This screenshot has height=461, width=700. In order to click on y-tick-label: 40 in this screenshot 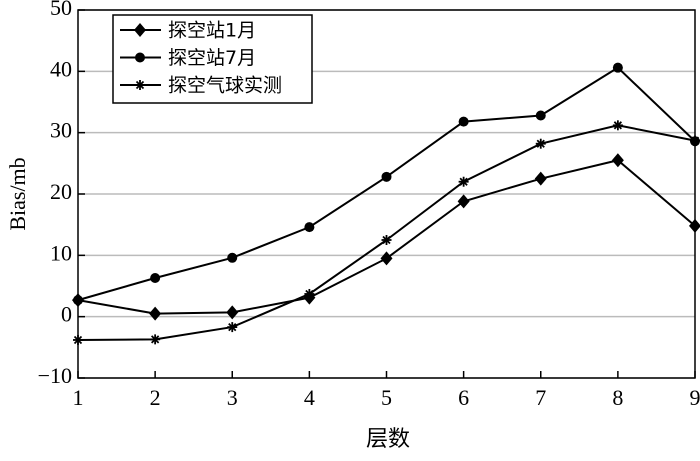, I will do `click(61, 68)`.